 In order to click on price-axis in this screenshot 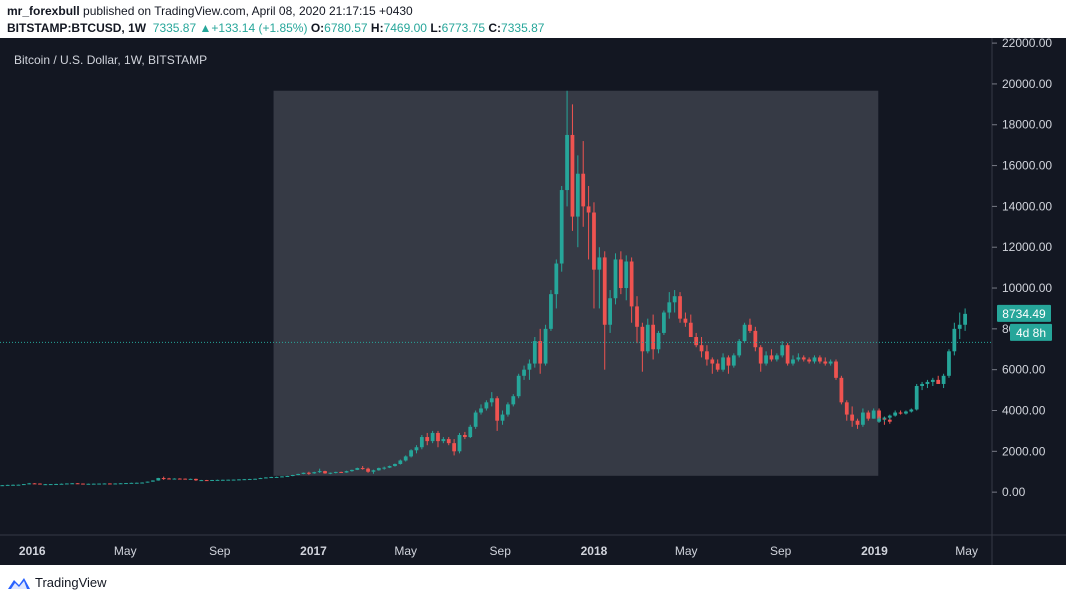, I will do `click(1029, 286)`.